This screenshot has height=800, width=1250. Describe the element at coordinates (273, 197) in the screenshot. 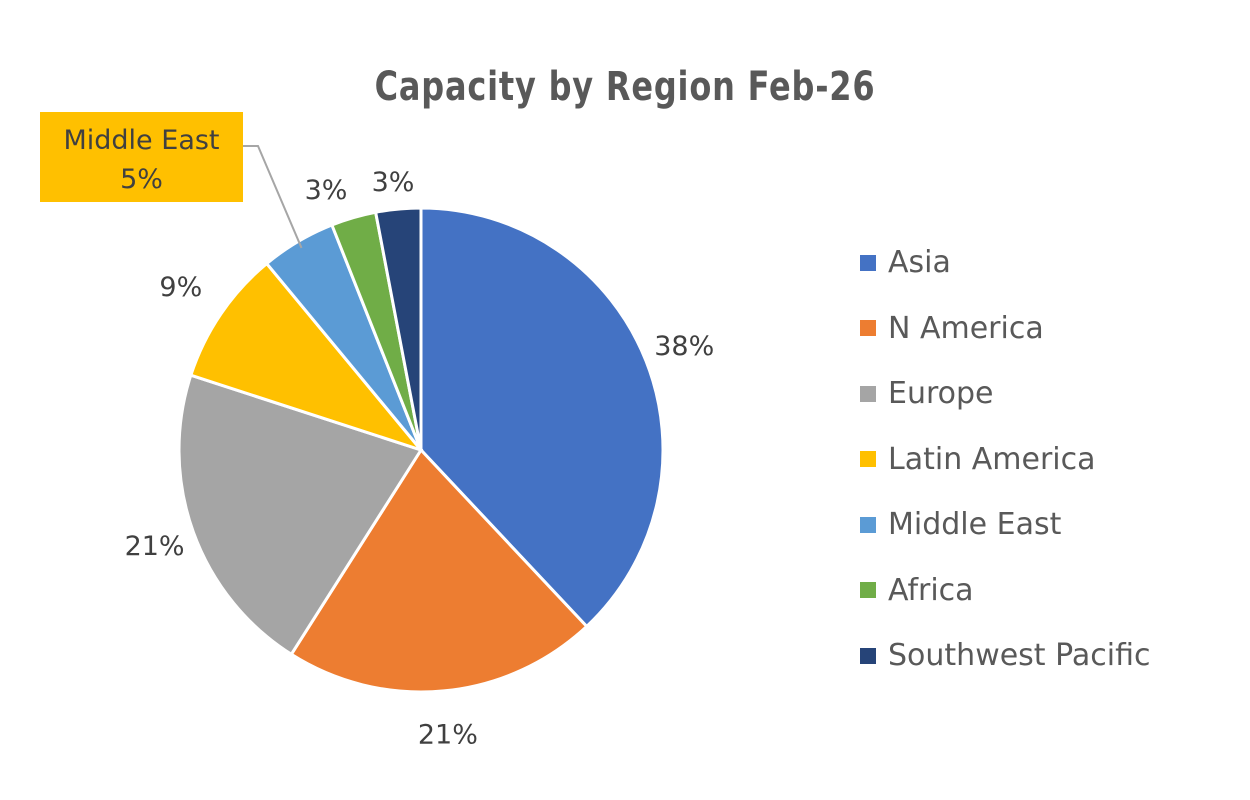

I see `callout-leader-line` at that location.